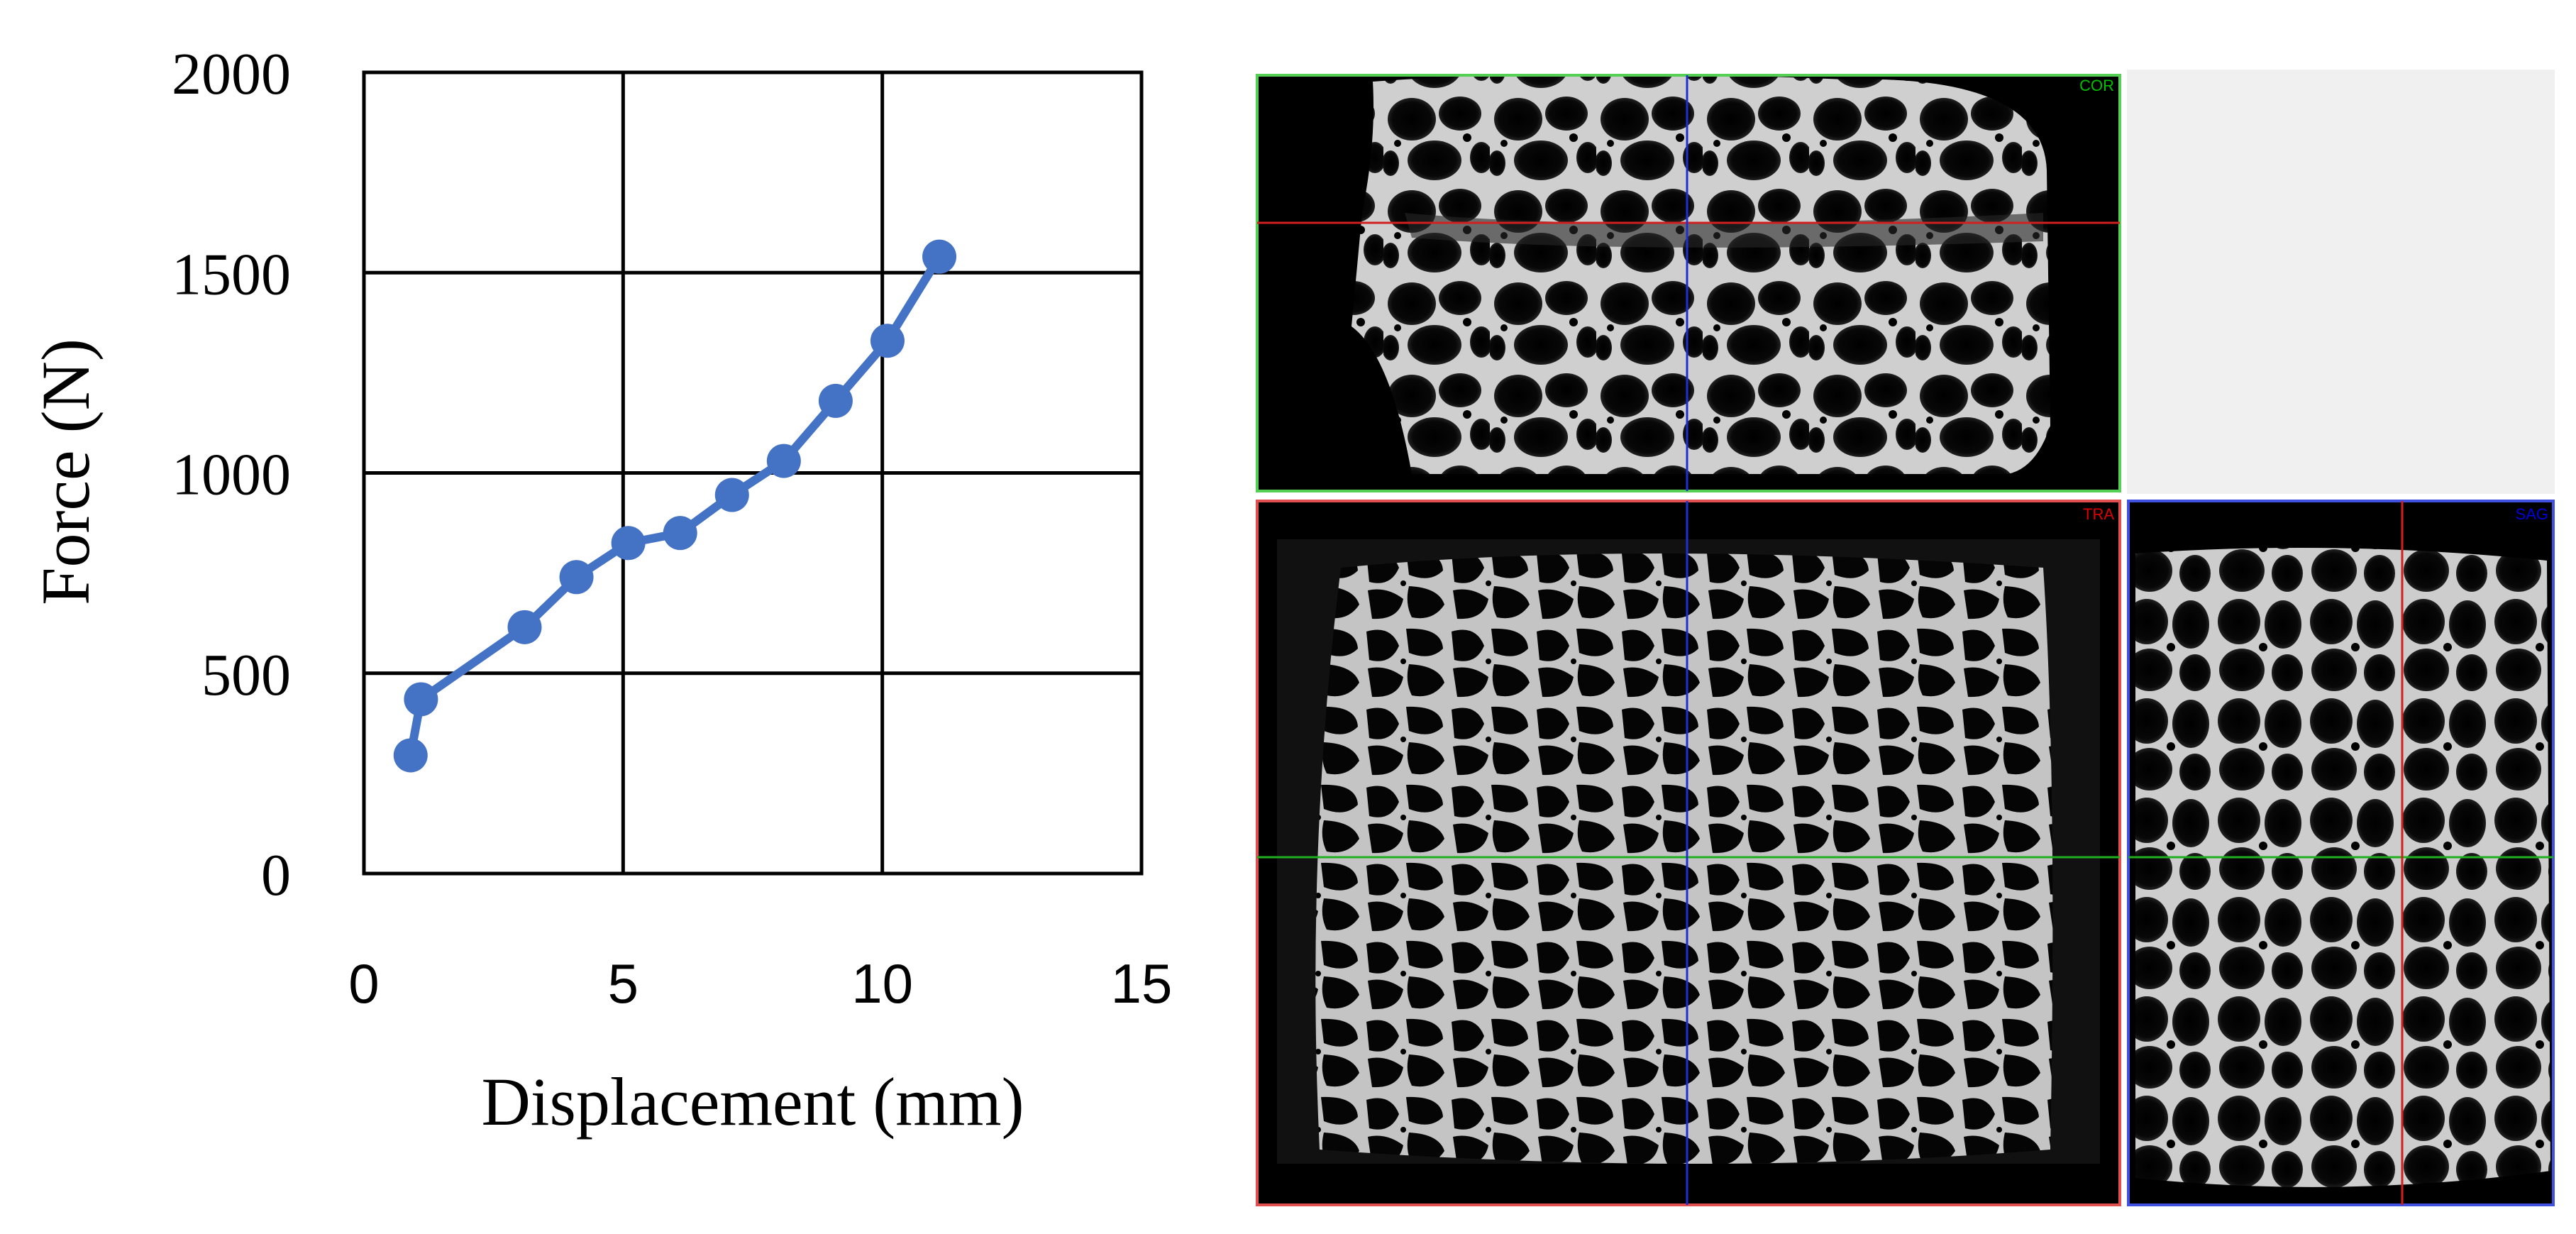 The height and width of the screenshot is (1234, 2576). Describe the element at coordinates (1688, 283) in the screenshot. I see `ct-coronal-view: COR` at that location.